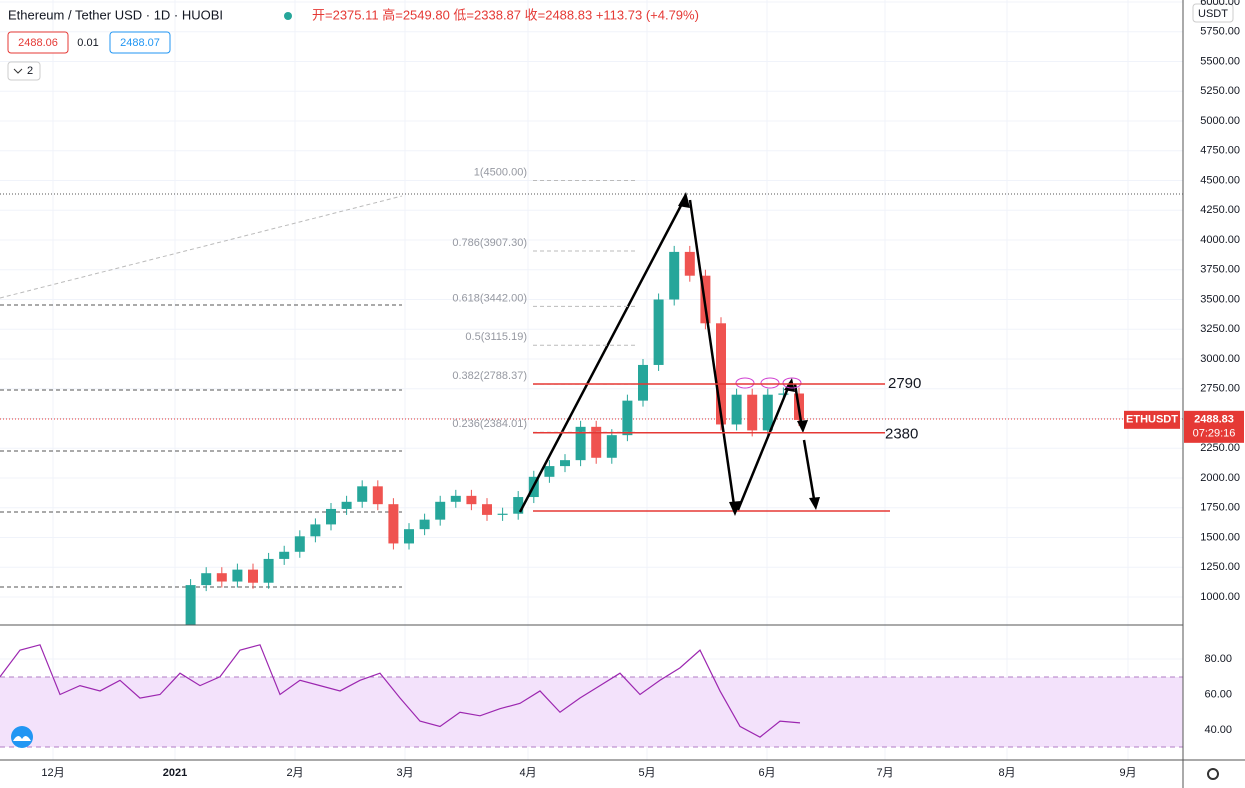 The height and width of the screenshot is (788, 1245). I want to click on spread: 0.01, so click(87, 43).